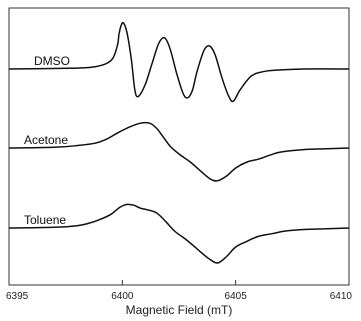 Image resolution: width=361 pixels, height=321 pixels. What do you see at coordinates (236, 296) in the screenshot?
I see `x-tick-label: 6405` at bounding box center [236, 296].